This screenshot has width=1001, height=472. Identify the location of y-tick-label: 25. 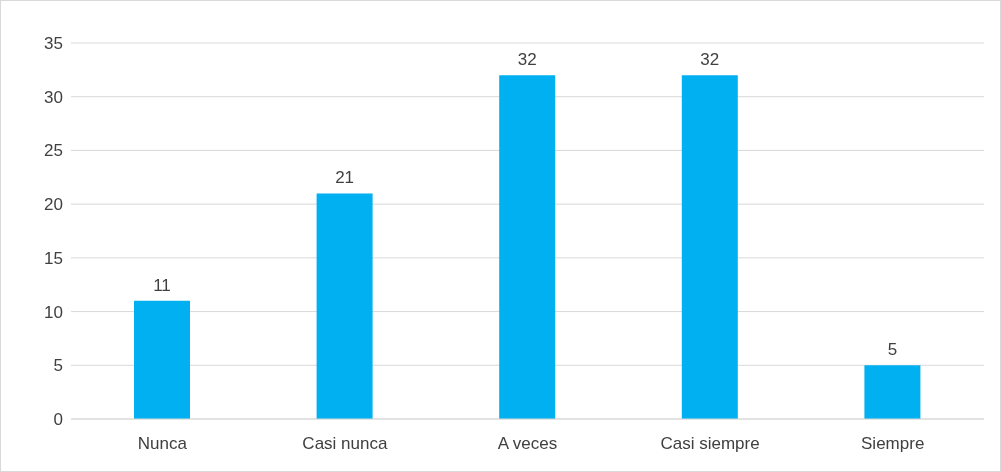
(53, 151).